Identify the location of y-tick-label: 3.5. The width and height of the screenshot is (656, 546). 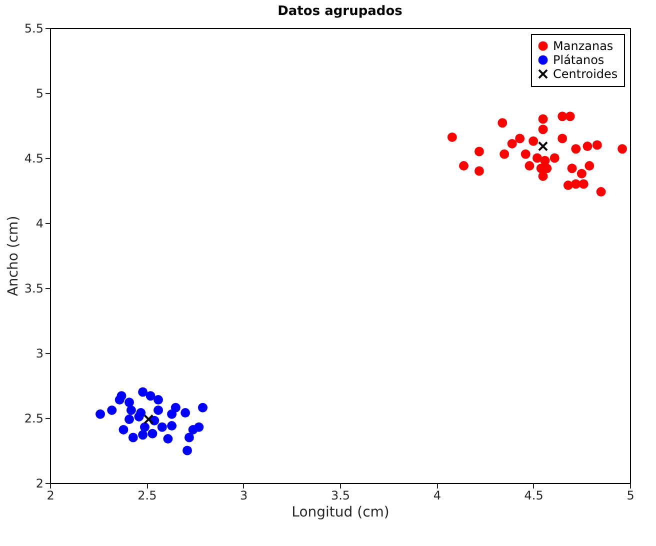
(34, 289).